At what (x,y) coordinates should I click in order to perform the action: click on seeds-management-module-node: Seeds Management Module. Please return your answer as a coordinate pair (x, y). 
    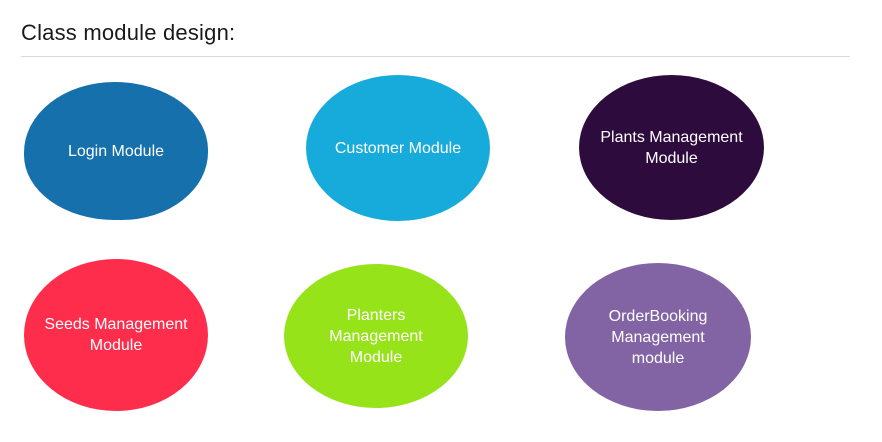
    Looking at the image, I should click on (116, 335).